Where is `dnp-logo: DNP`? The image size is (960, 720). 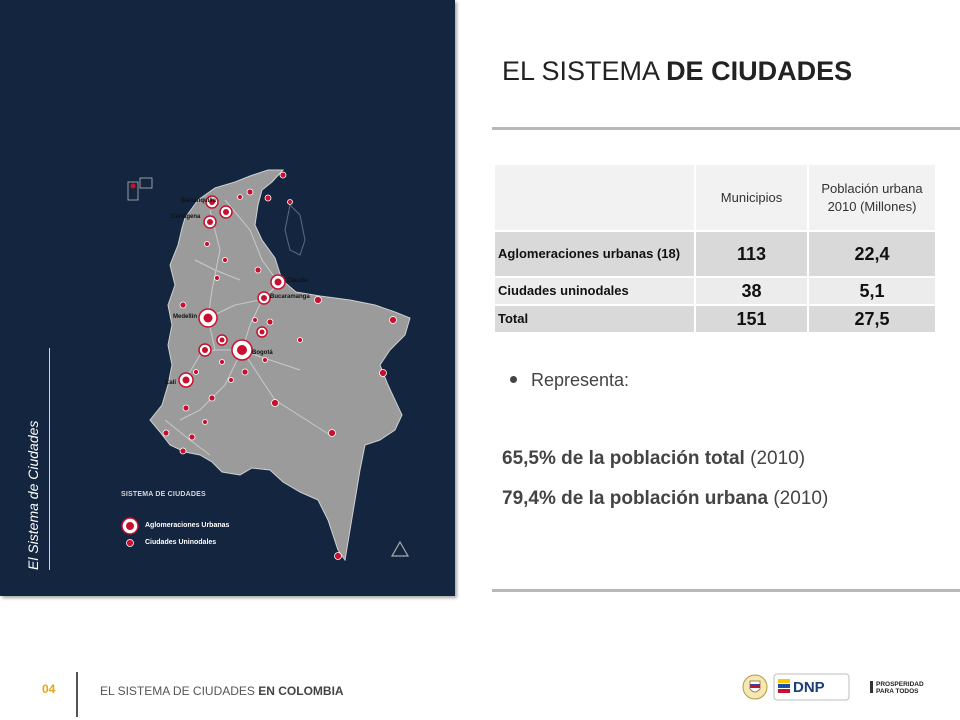 dnp-logo: DNP is located at coordinates (811, 687).